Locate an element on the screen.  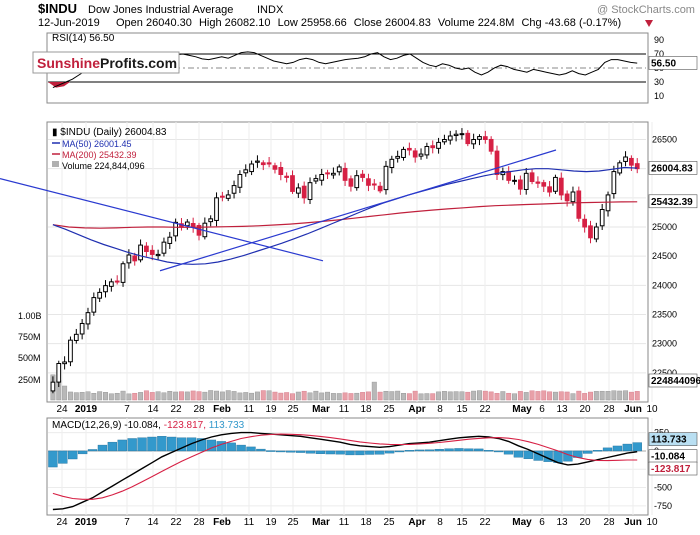
macd-x-tick: 7 is located at coordinates (127, 522).